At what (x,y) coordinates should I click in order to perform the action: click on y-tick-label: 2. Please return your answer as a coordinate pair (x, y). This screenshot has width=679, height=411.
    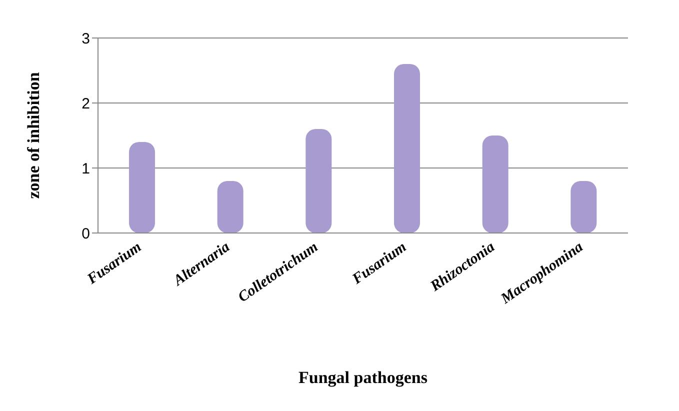
    Looking at the image, I should click on (86, 103).